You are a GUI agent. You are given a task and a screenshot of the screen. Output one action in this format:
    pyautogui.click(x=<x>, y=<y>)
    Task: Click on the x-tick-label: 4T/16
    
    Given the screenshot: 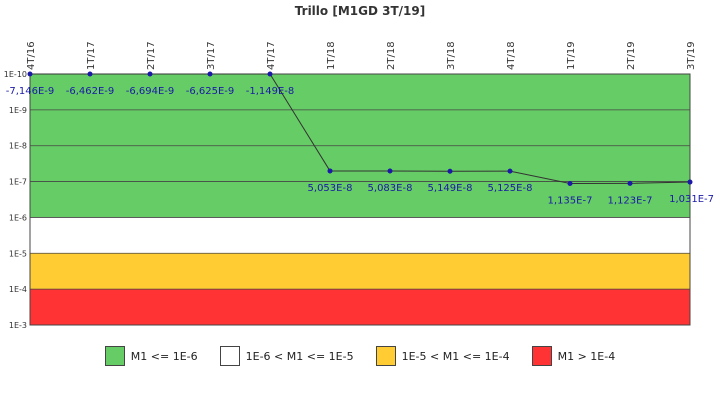 What is the action you would take?
    pyautogui.click(x=31, y=55)
    